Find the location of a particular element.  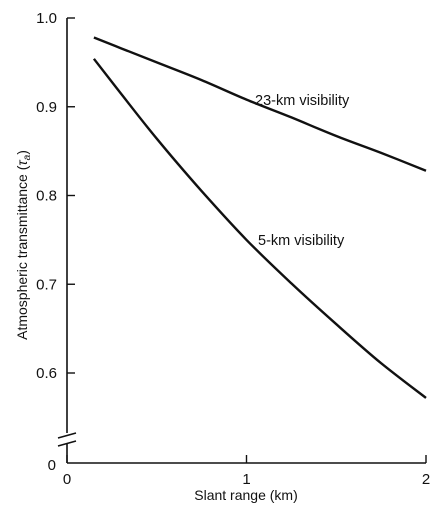

x-tick-label-2: 2 is located at coordinates (426, 479).